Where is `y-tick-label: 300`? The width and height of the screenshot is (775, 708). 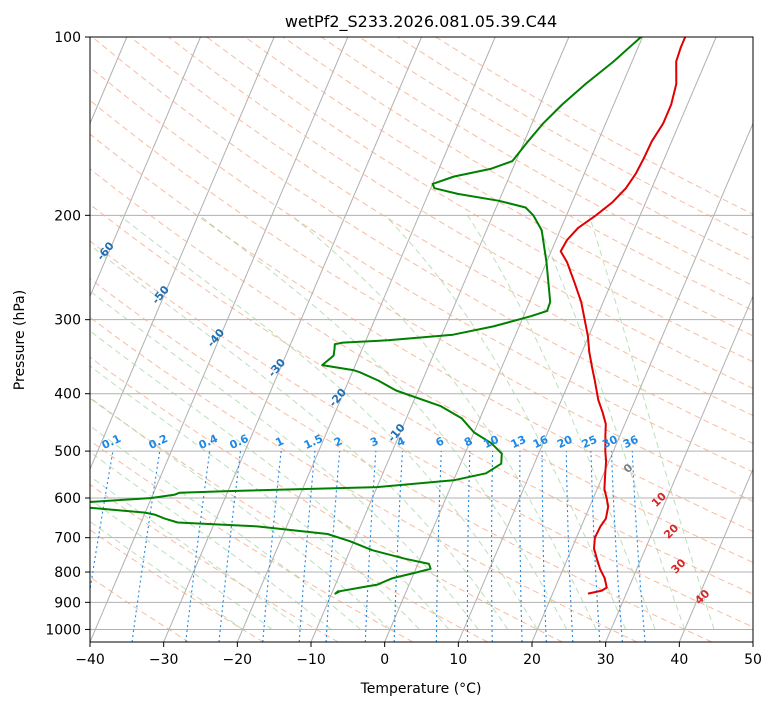
y-tick-label: 300 is located at coordinates (67, 321).